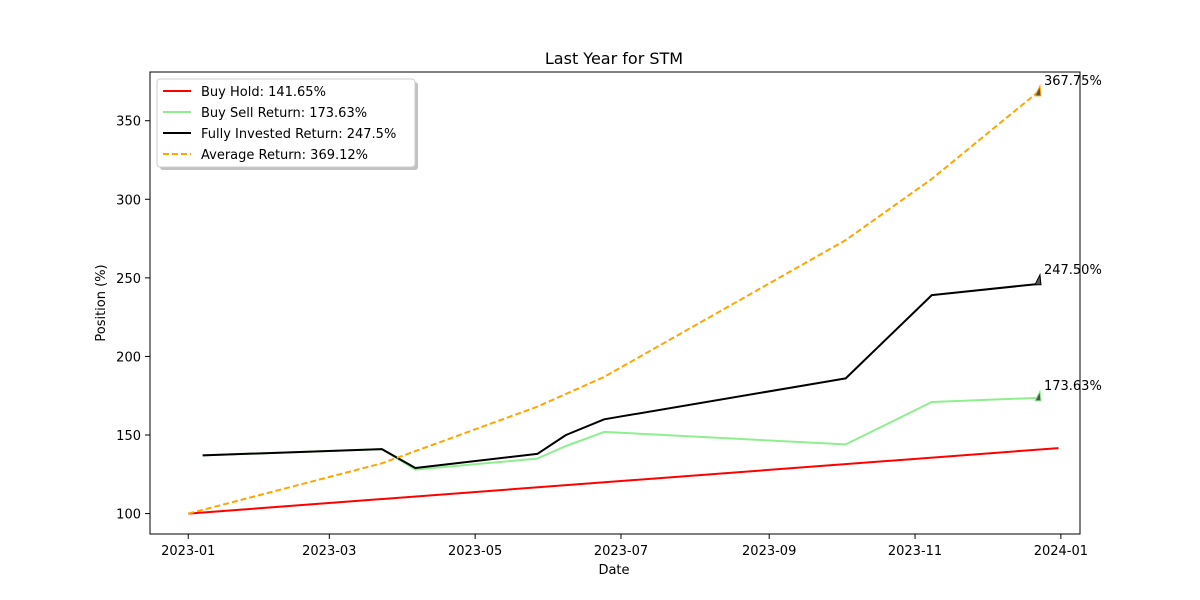 This screenshot has height=600, width=1200. Describe the element at coordinates (613, 570) in the screenshot. I see `x-axis-label: Date` at that location.